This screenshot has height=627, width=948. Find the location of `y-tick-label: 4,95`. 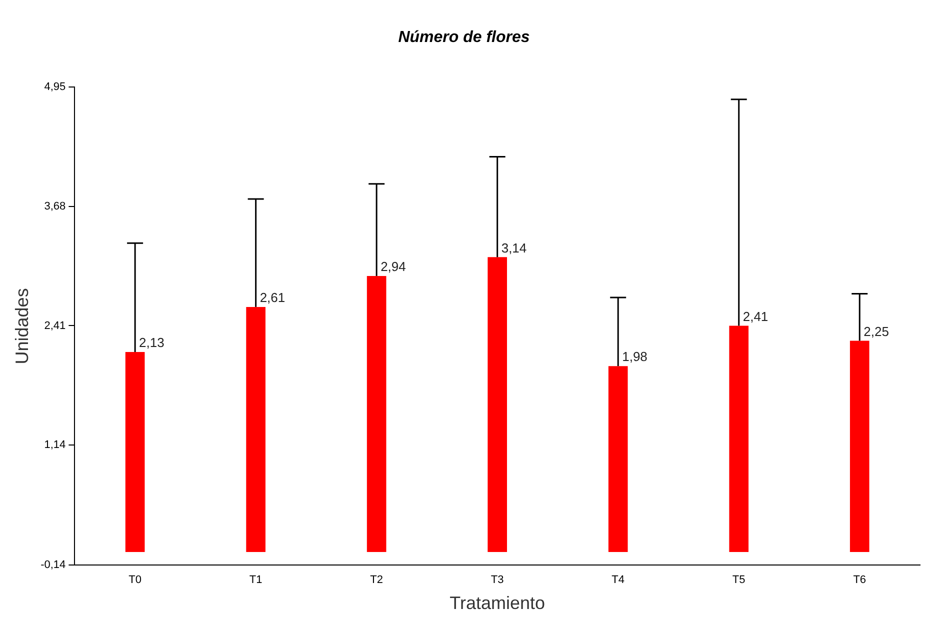

y-tick-label: 4,95 is located at coordinates (55, 87).